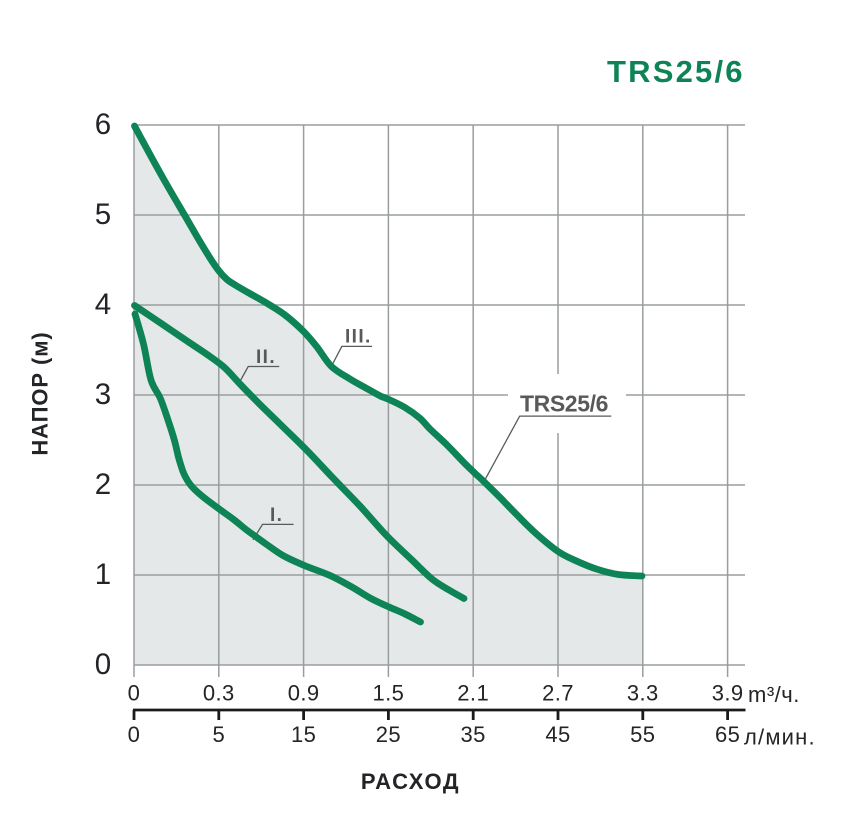 The image size is (841, 833). What do you see at coordinates (303, 734) in the screenshot?
I see `svg-text: 15` at bounding box center [303, 734].